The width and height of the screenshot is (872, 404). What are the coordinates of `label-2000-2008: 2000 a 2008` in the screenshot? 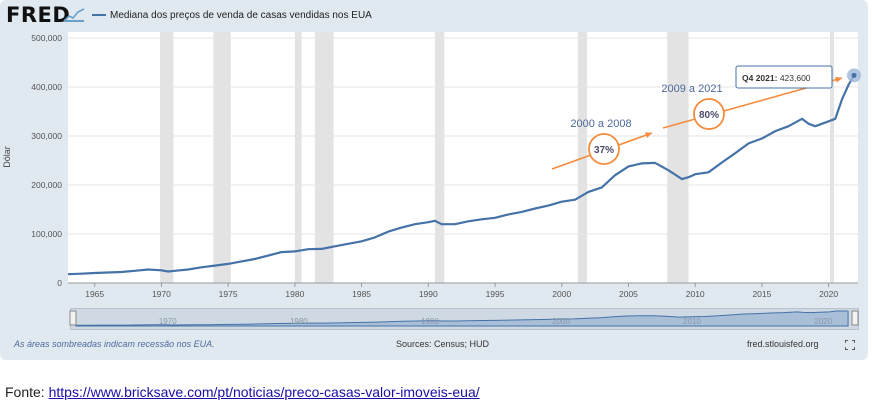 It's located at (600, 124).